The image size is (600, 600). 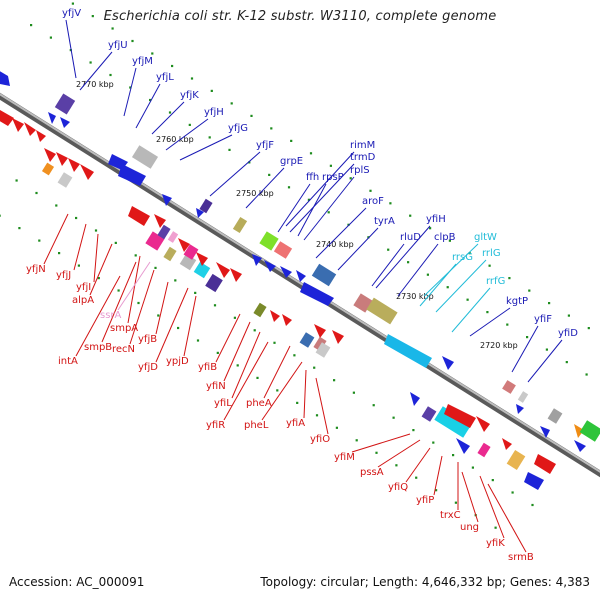 What do you see at coordinates (516, 460) in the screenshot?
I see `feature-box-multicolor` at bounding box center [516, 460].